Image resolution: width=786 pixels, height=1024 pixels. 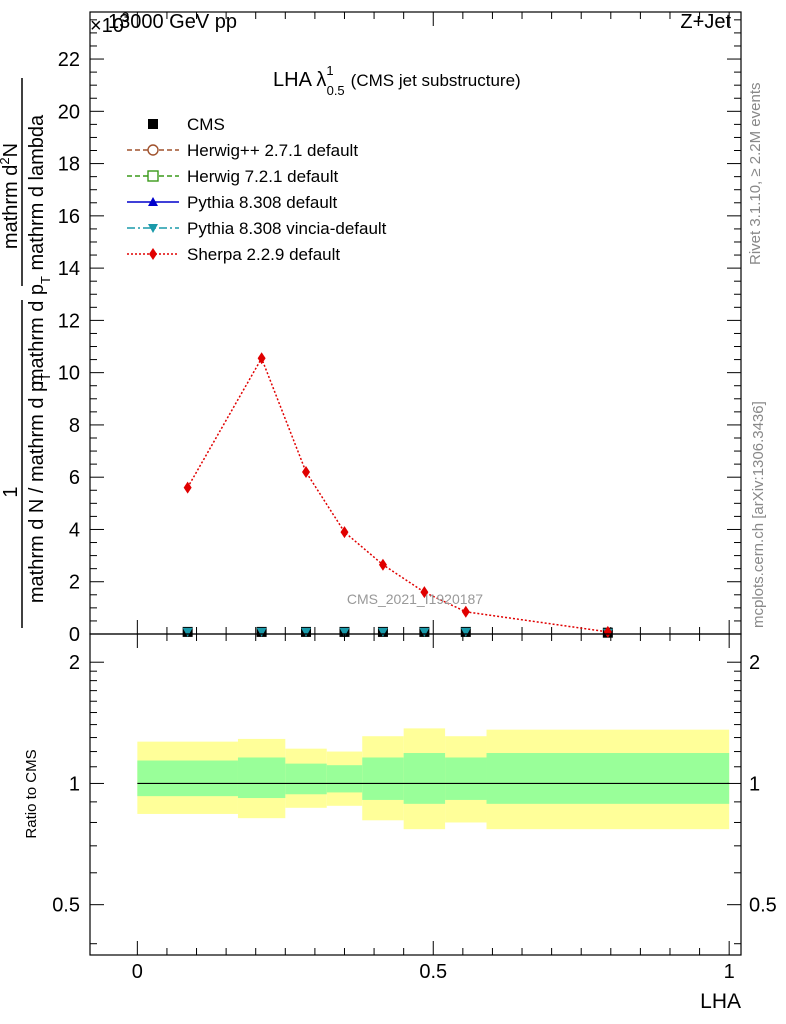 What do you see at coordinates (758, 514) in the screenshot?
I see `mcplots-label: mcplots.cern.ch [arXiv:1306.3436]` at bounding box center [758, 514].